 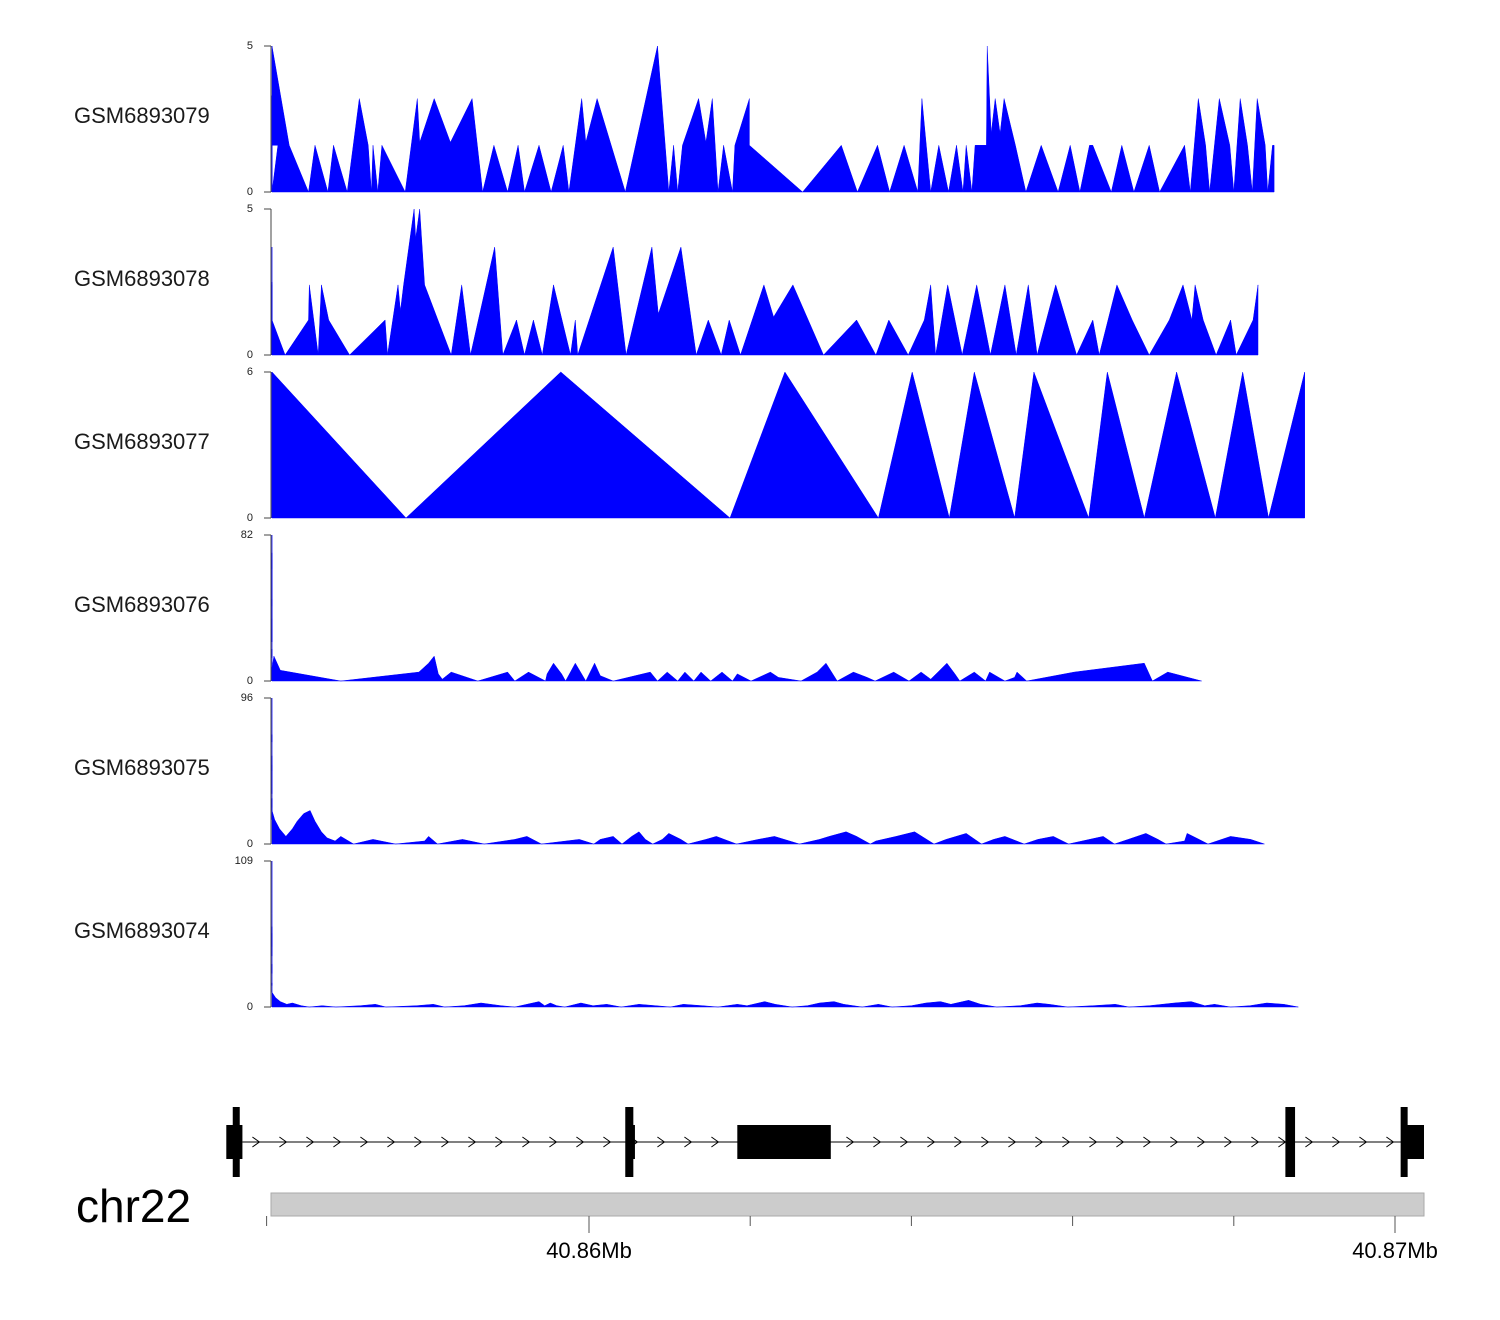 What do you see at coordinates (244, 861) in the screenshot?
I see `y-max-label: 109` at bounding box center [244, 861].